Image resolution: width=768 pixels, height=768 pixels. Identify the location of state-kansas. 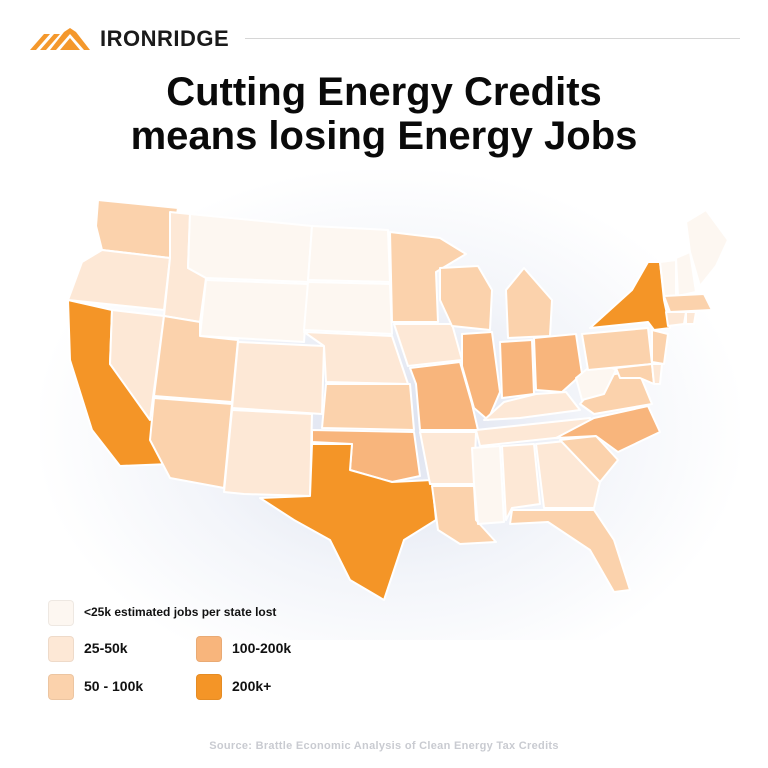
(368, 407).